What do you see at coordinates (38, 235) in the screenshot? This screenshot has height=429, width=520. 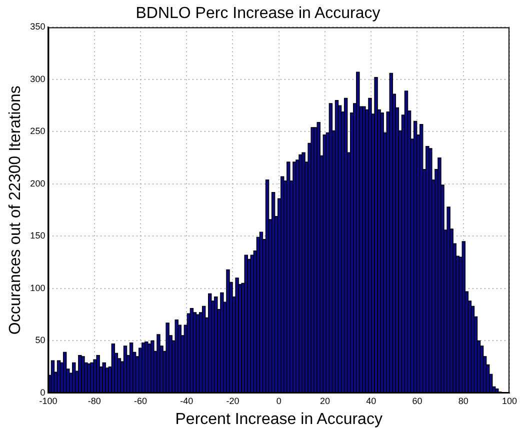 I see `y-tick-label: 150` at bounding box center [38, 235].